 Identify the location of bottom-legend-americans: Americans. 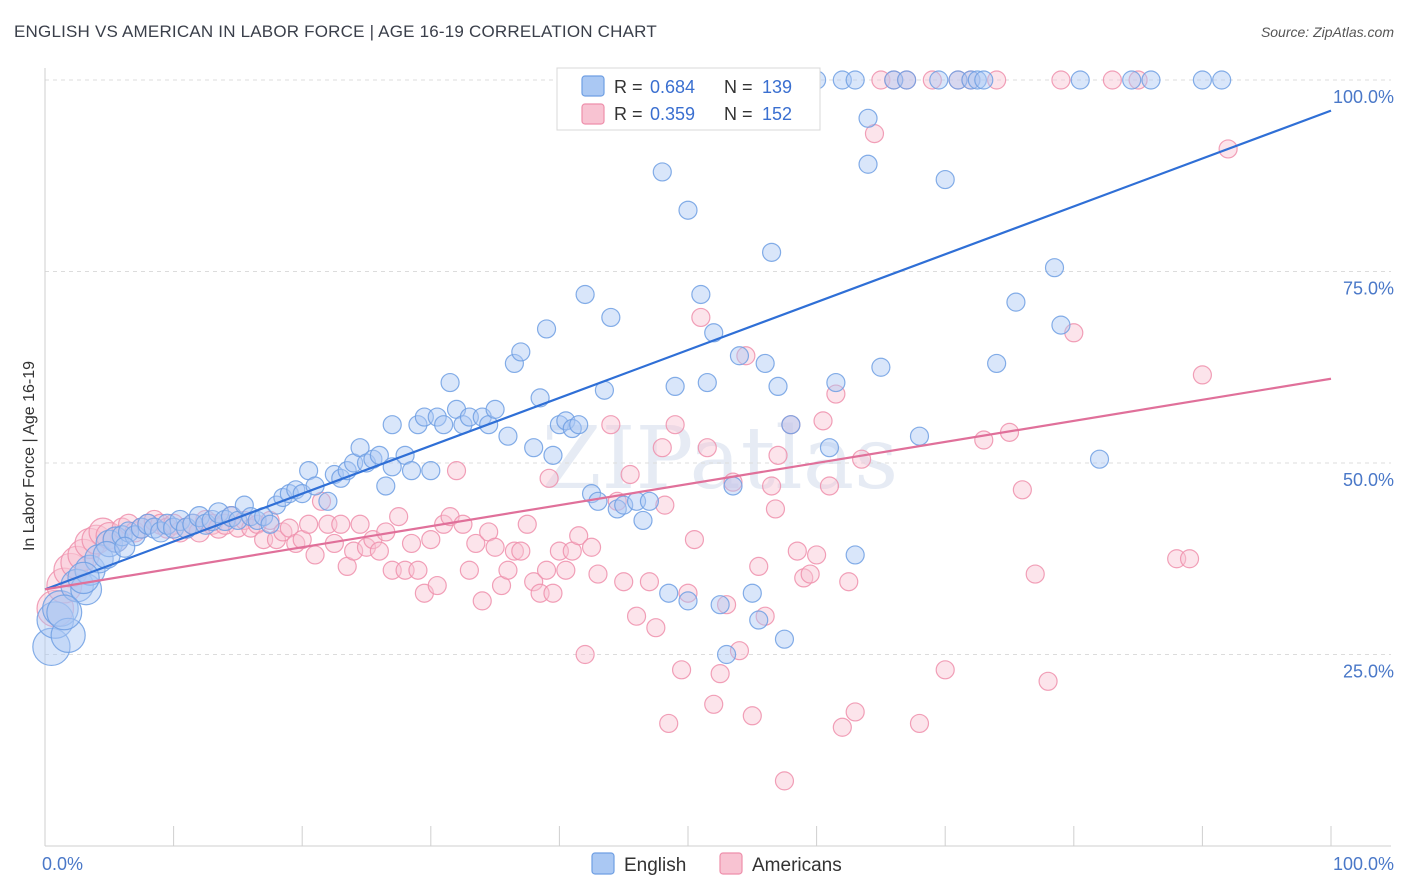
(797, 865).